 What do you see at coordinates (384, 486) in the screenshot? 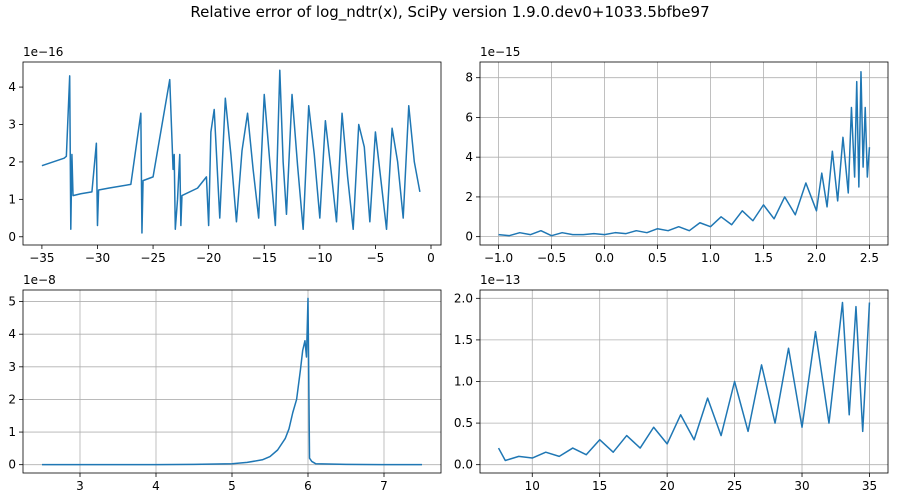
I see `x-tick-label: 7` at bounding box center [384, 486].